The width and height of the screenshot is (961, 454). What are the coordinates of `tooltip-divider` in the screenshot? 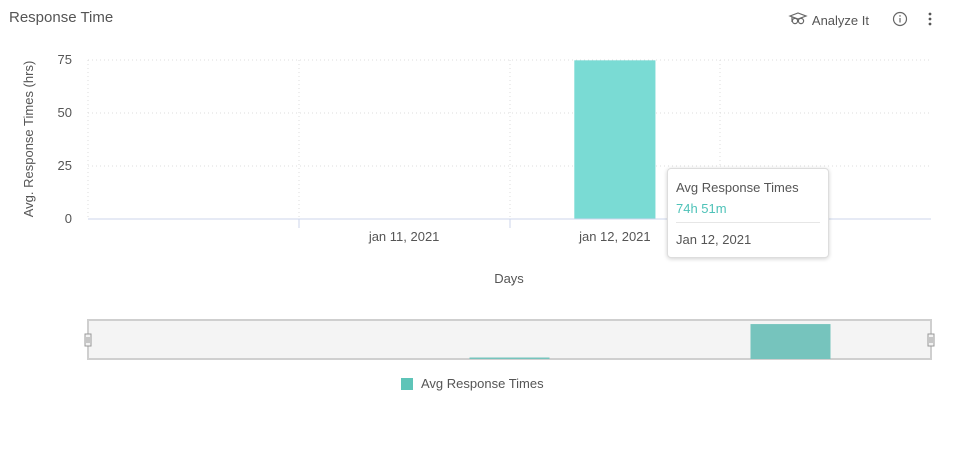 It's located at (748, 222).